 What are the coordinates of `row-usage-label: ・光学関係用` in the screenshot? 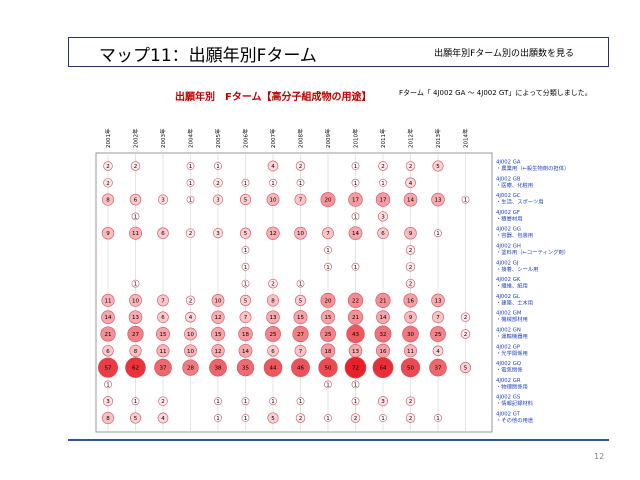 It's located at (512, 353).